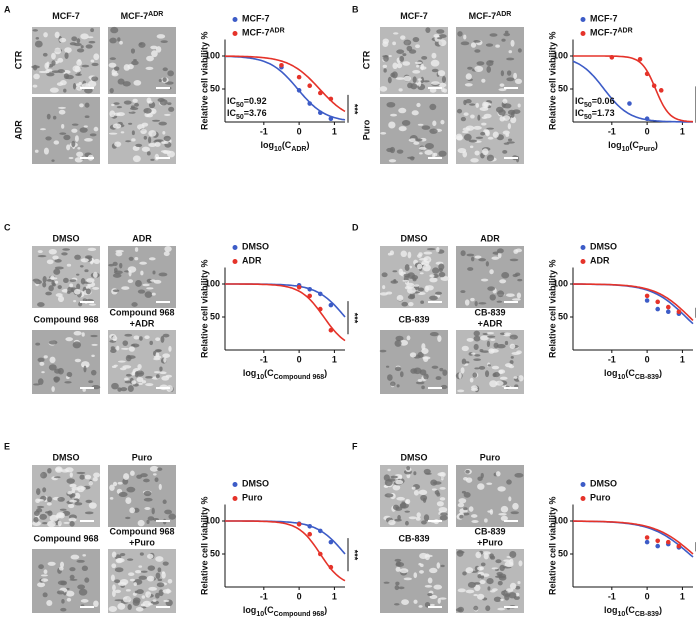  What do you see at coordinates (622, 614) in the screenshot?
I see `text-part: 10` at bounding box center [622, 614].